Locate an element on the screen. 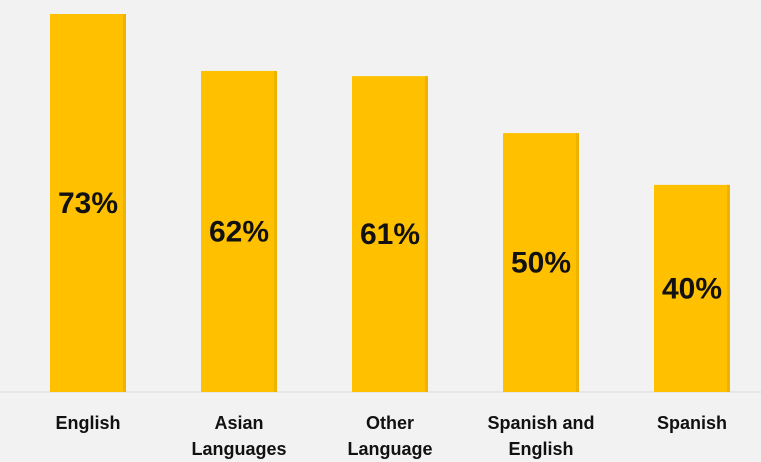  bar-spanish-and-english is located at coordinates (541, 262).